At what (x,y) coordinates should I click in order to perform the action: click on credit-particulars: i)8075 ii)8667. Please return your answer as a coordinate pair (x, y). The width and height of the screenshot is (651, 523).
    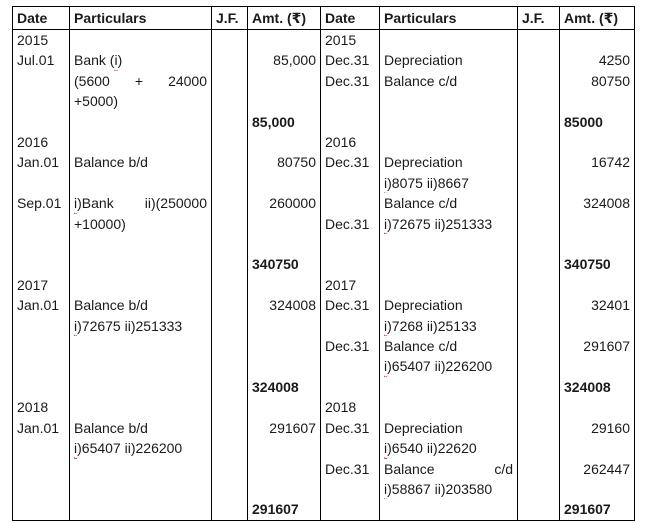
    Looking at the image, I should click on (448, 183).